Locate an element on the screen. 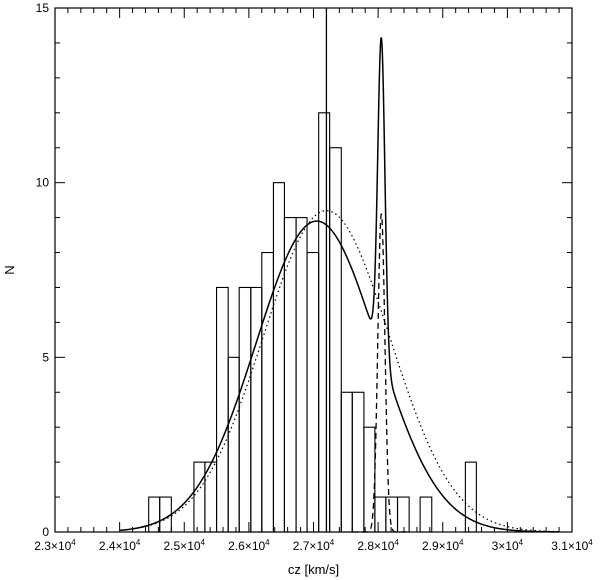  x-tick-label: 2.7×10⁴ is located at coordinates (314, 545).